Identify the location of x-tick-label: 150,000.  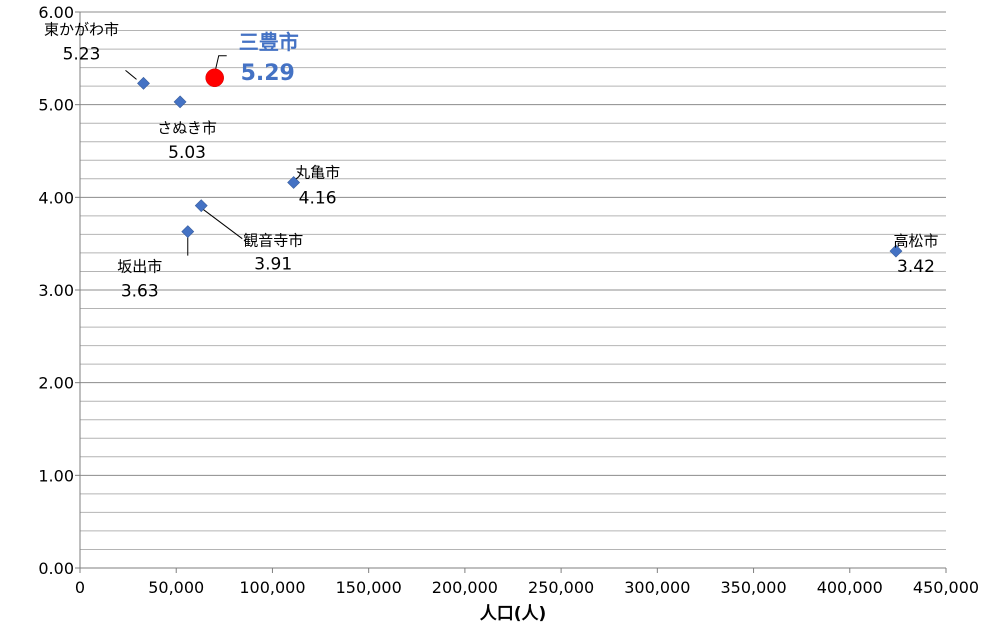
(369, 587).